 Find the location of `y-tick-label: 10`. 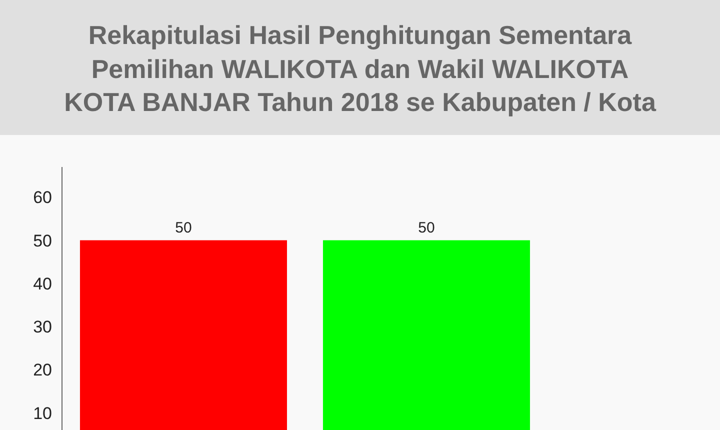

y-tick-label: 10 is located at coordinates (42, 413).